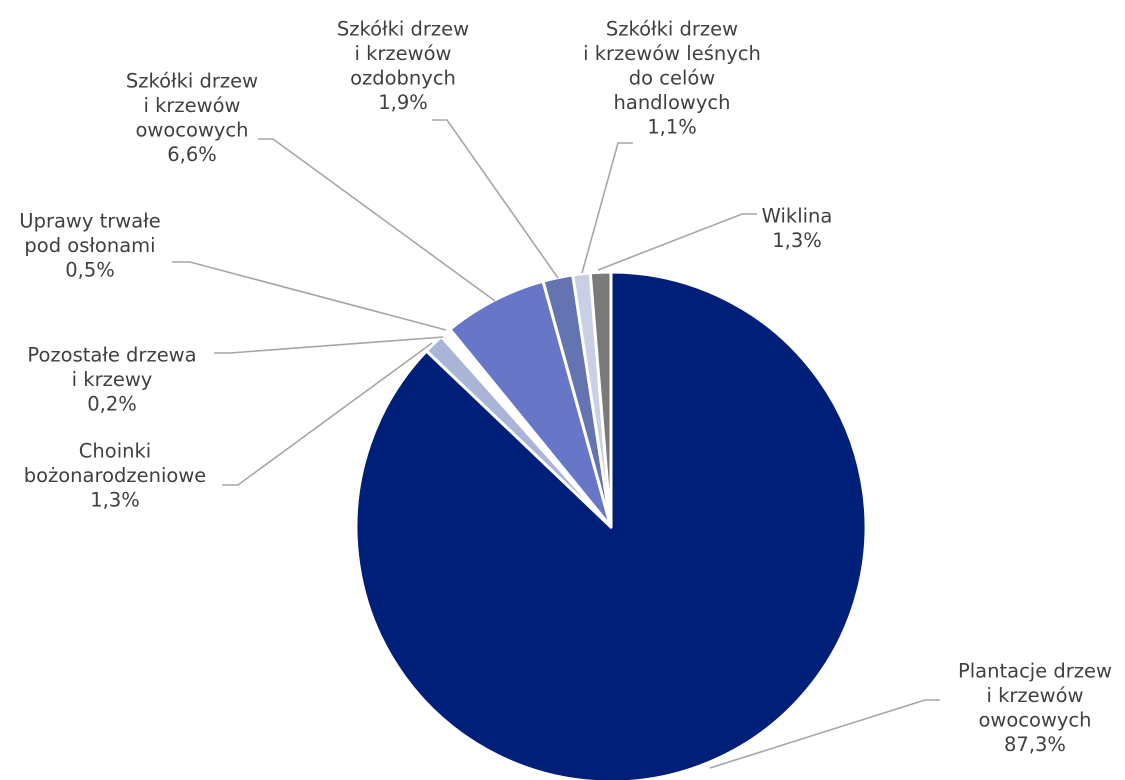 Image resolution: width=1125 pixels, height=780 pixels. I want to click on data-label-value: 87,3%, so click(1035, 744).